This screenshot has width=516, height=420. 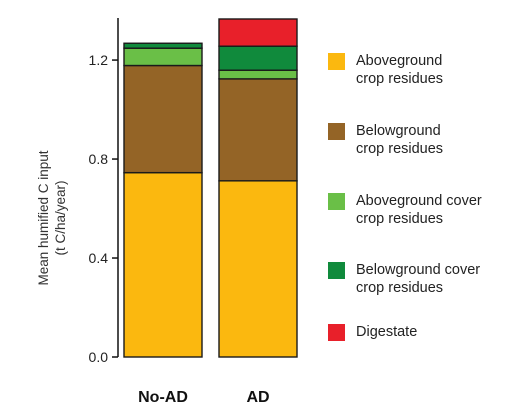 What do you see at coordinates (99, 258) in the screenshot?
I see `y-tick-label: 0.4` at bounding box center [99, 258].